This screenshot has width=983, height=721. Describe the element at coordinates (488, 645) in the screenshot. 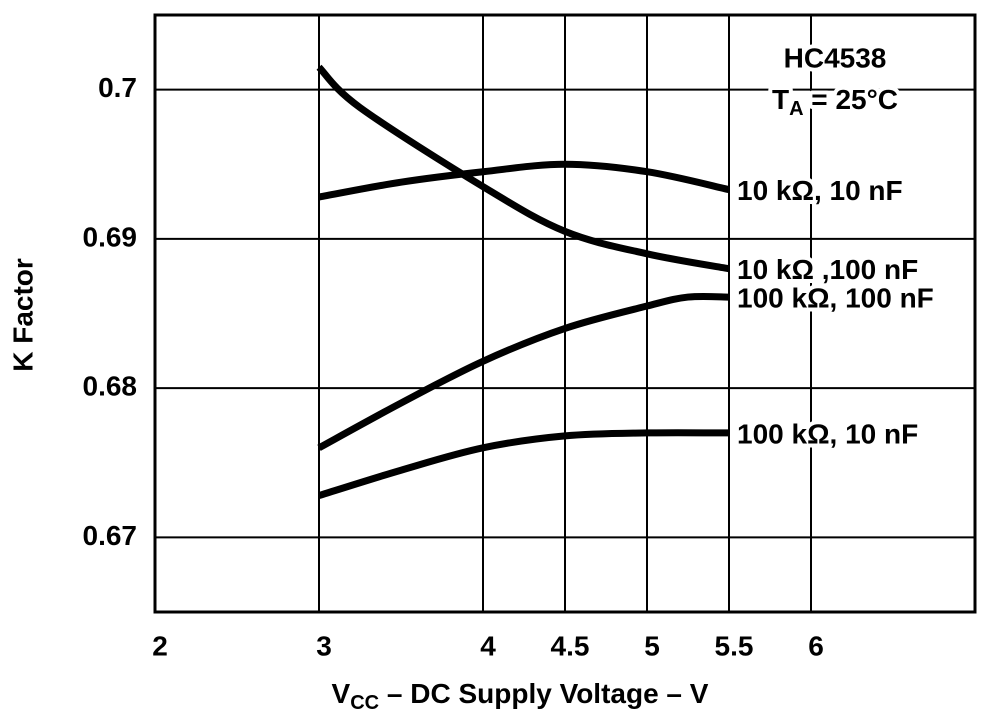

I see `x-tick-label: 4` at that location.